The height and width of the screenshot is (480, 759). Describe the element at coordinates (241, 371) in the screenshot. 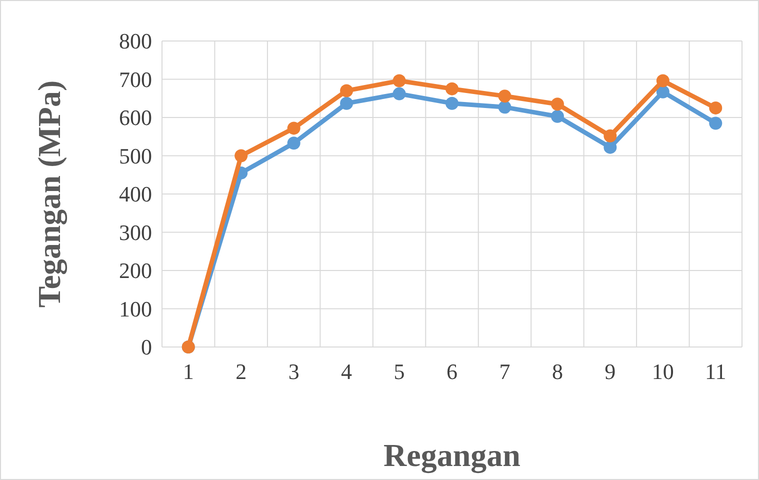

I see `x-tick-label: 2` at that location.